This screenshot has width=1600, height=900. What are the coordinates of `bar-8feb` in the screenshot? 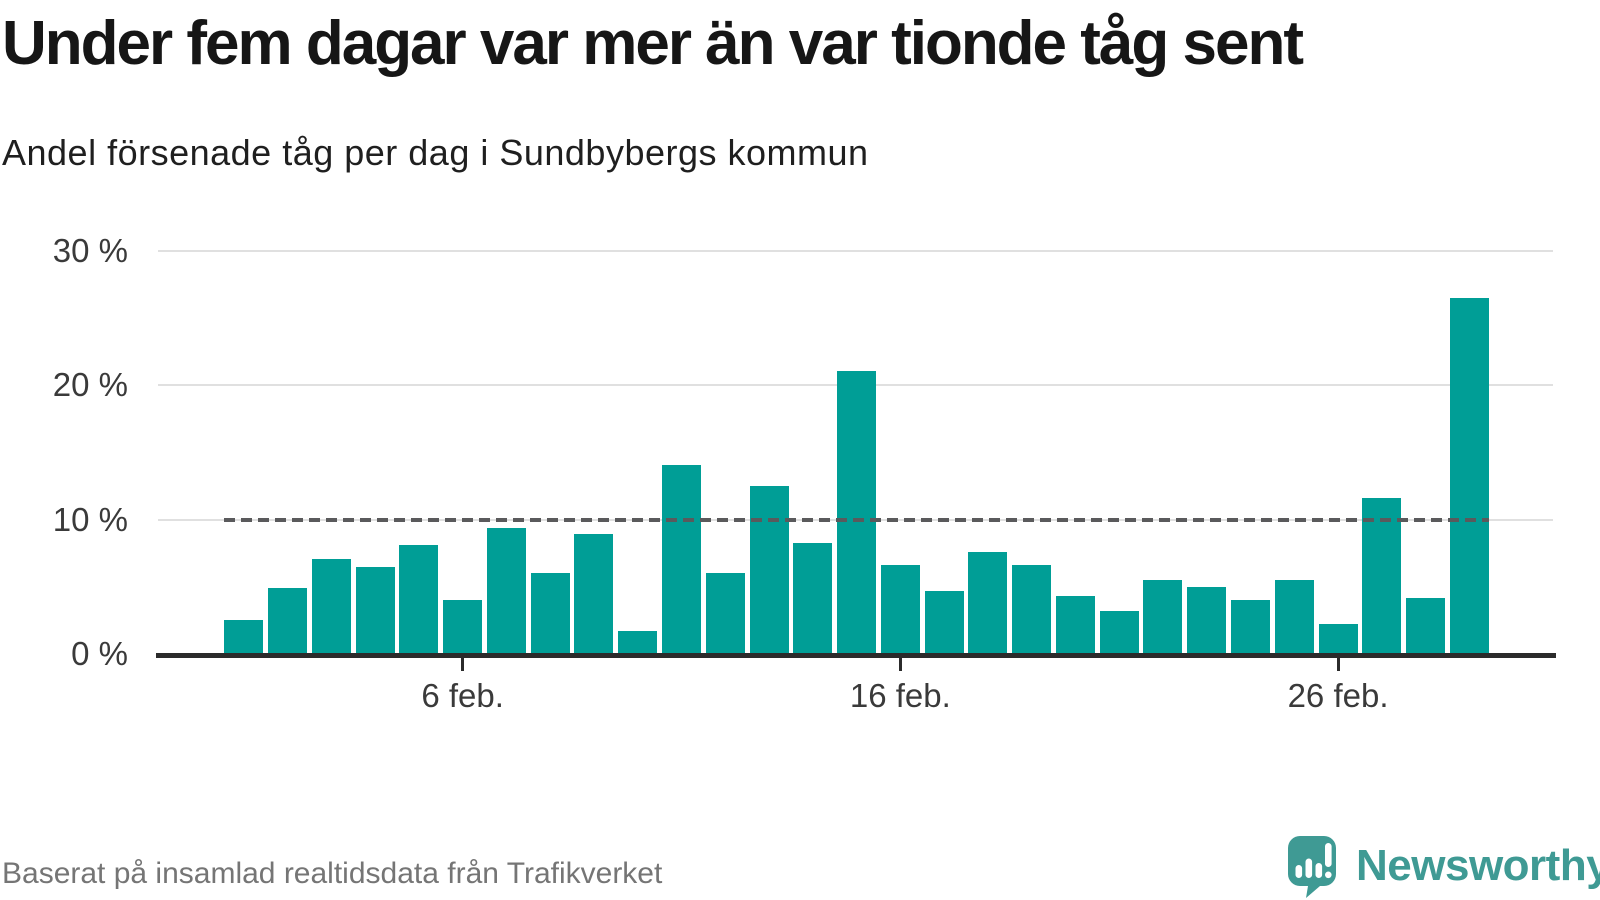 It's located at (550, 613).